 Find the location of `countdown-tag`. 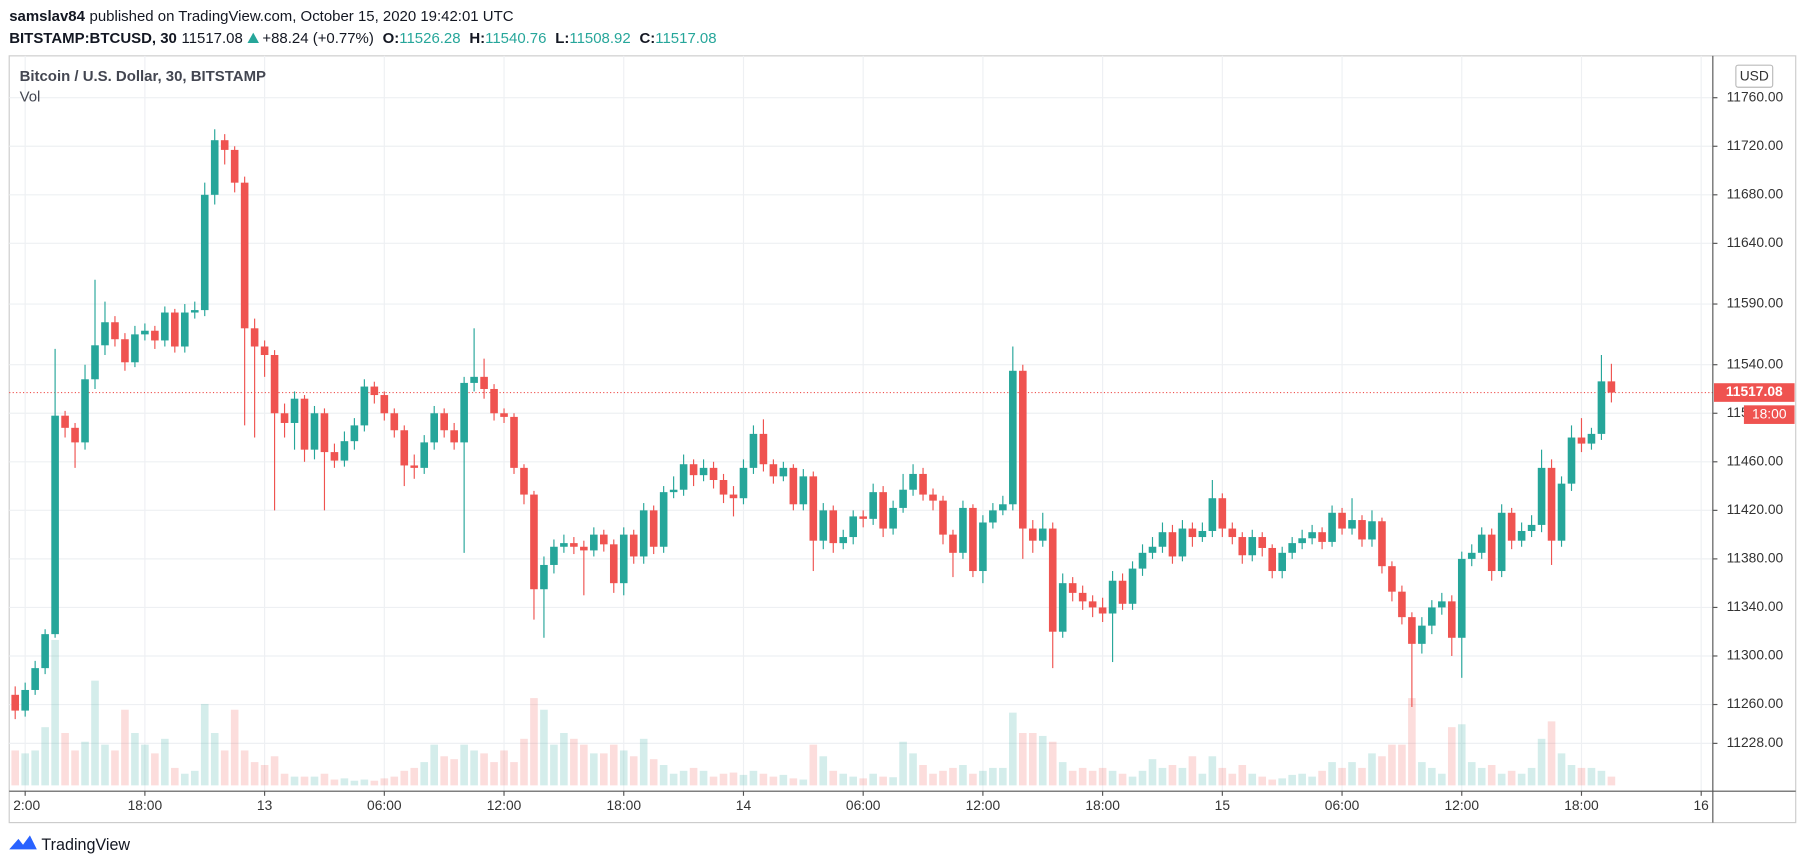

countdown-tag is located at coordinates (1769, 414).